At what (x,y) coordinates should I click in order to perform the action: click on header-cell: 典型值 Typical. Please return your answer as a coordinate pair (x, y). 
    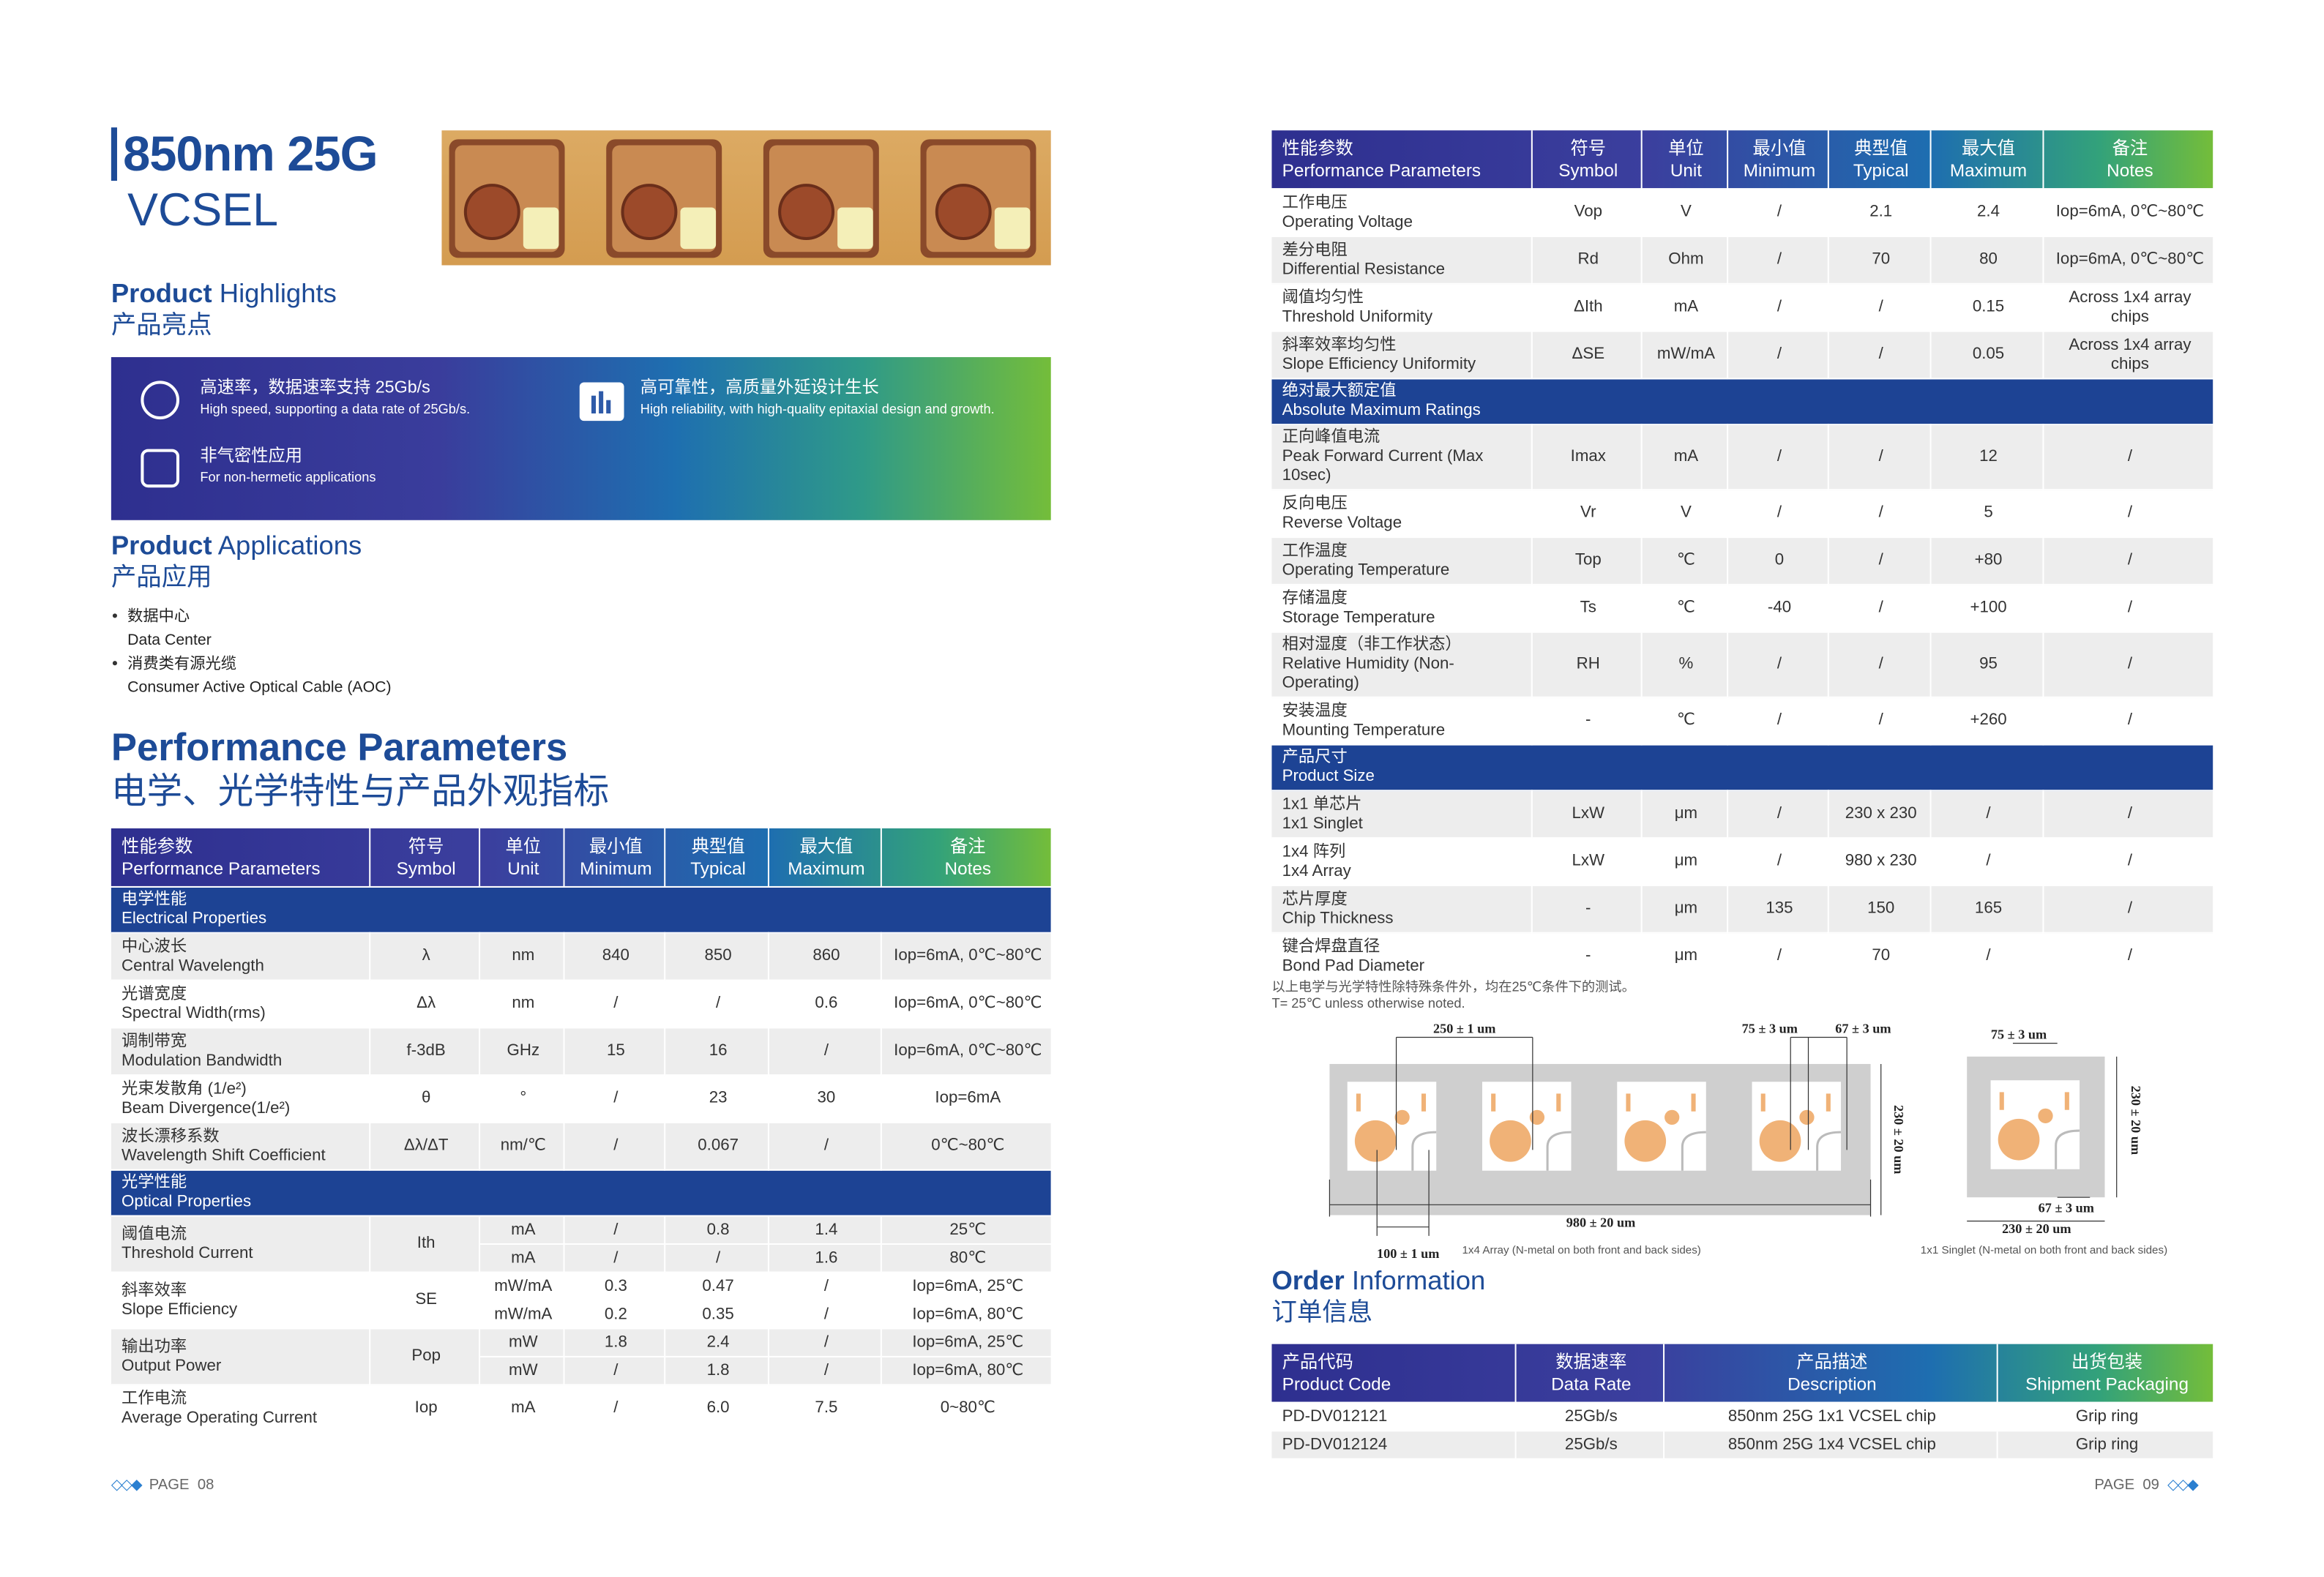
    Looking at the image, I should click on (716, 858).